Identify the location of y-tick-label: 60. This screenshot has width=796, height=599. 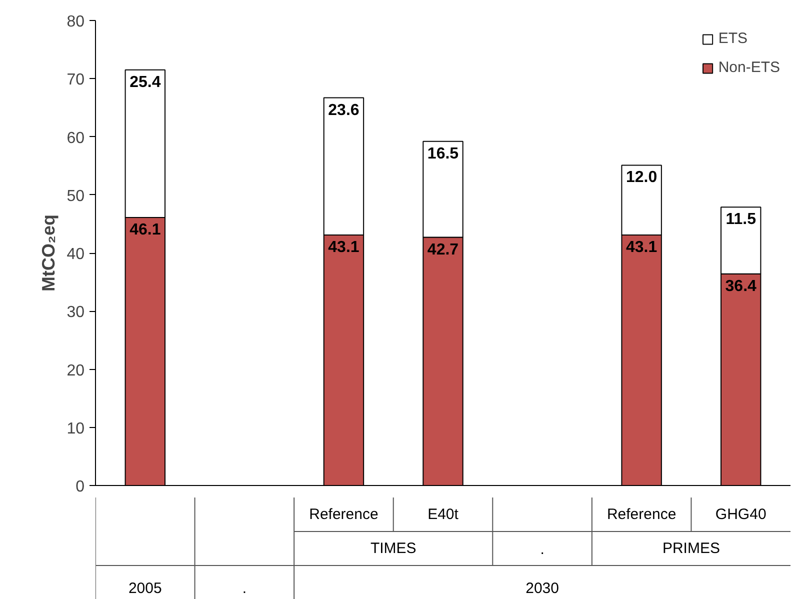
(75, 138).